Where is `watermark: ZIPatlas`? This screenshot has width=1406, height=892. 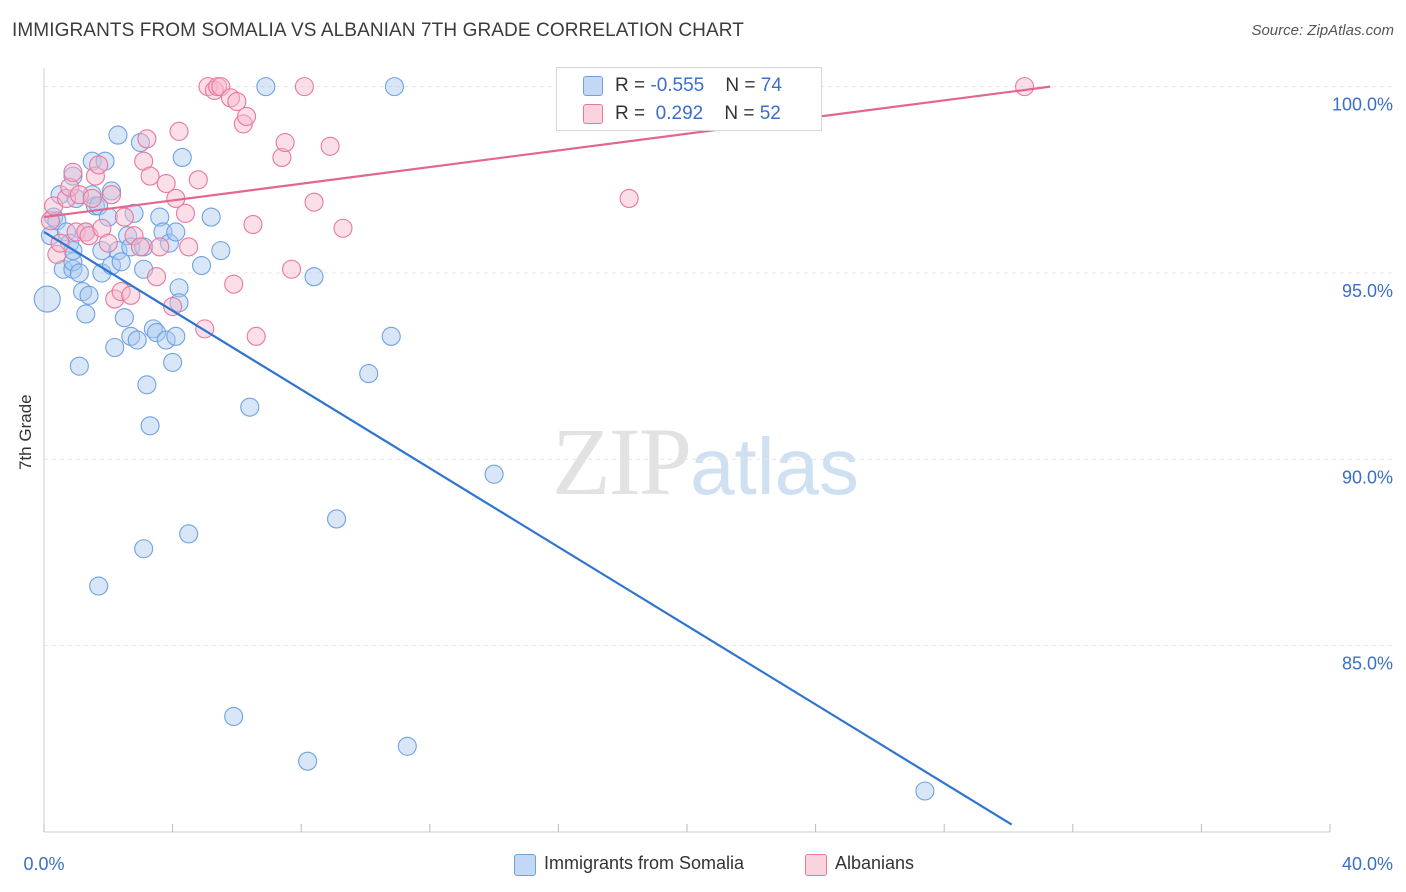
watermark: ZIPatlas is located at coordinates (705, 461).